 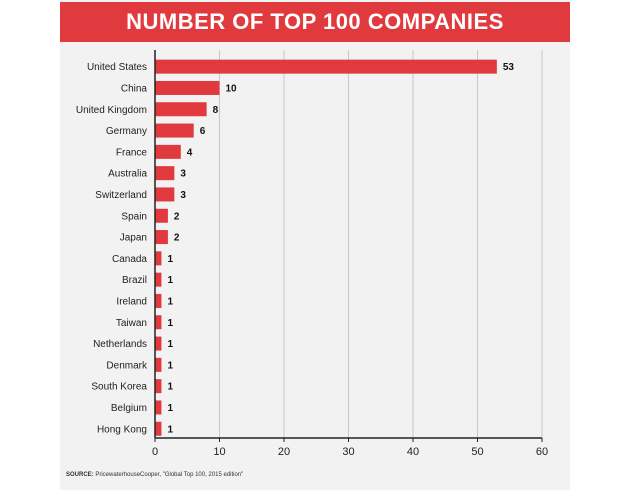 I want to click on category-label-switzerland: Switzerland, so click(x=121, y=195).